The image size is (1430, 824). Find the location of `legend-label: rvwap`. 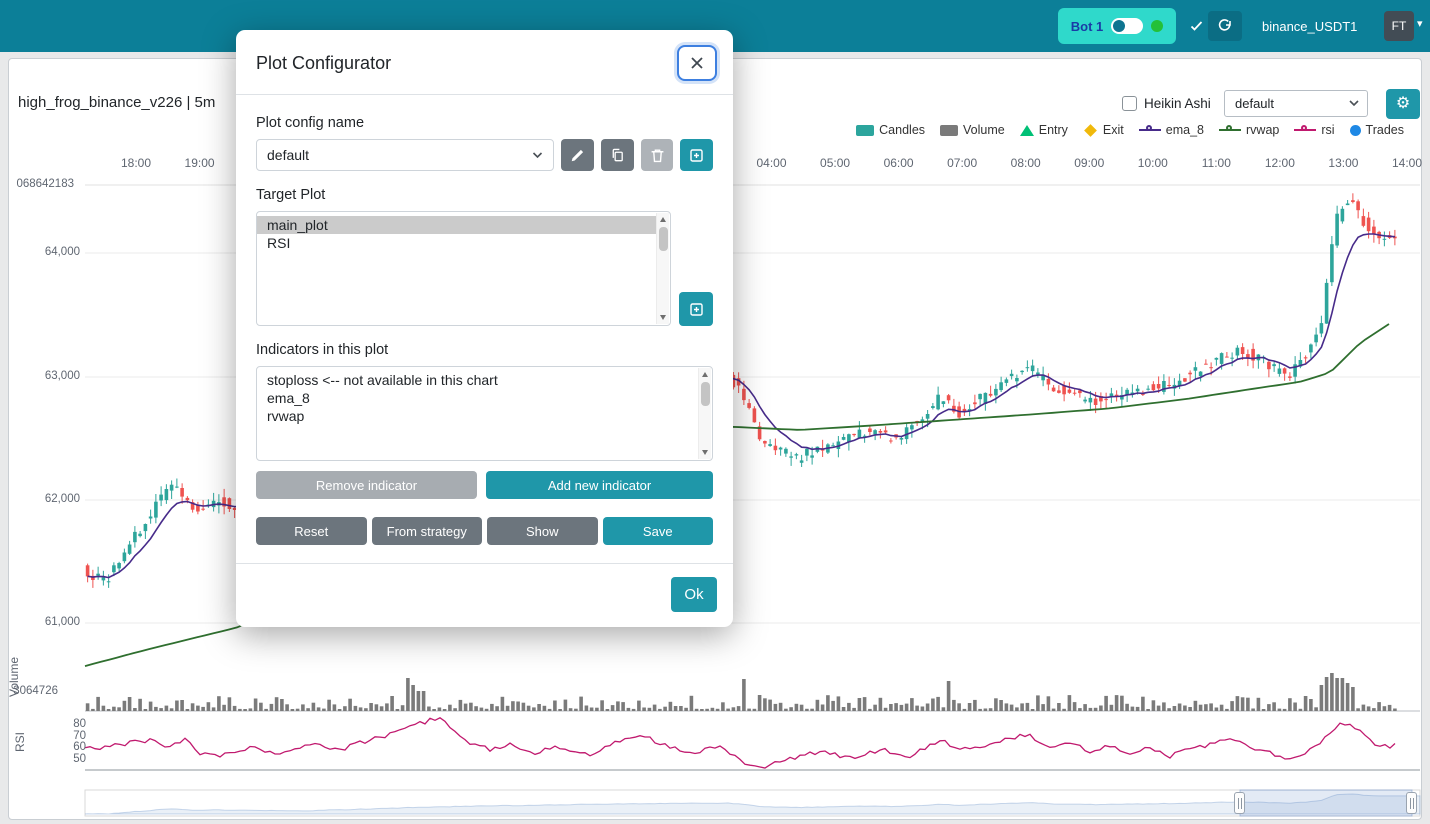

legend-label: rvwap is located at coordinates (1263, 130).